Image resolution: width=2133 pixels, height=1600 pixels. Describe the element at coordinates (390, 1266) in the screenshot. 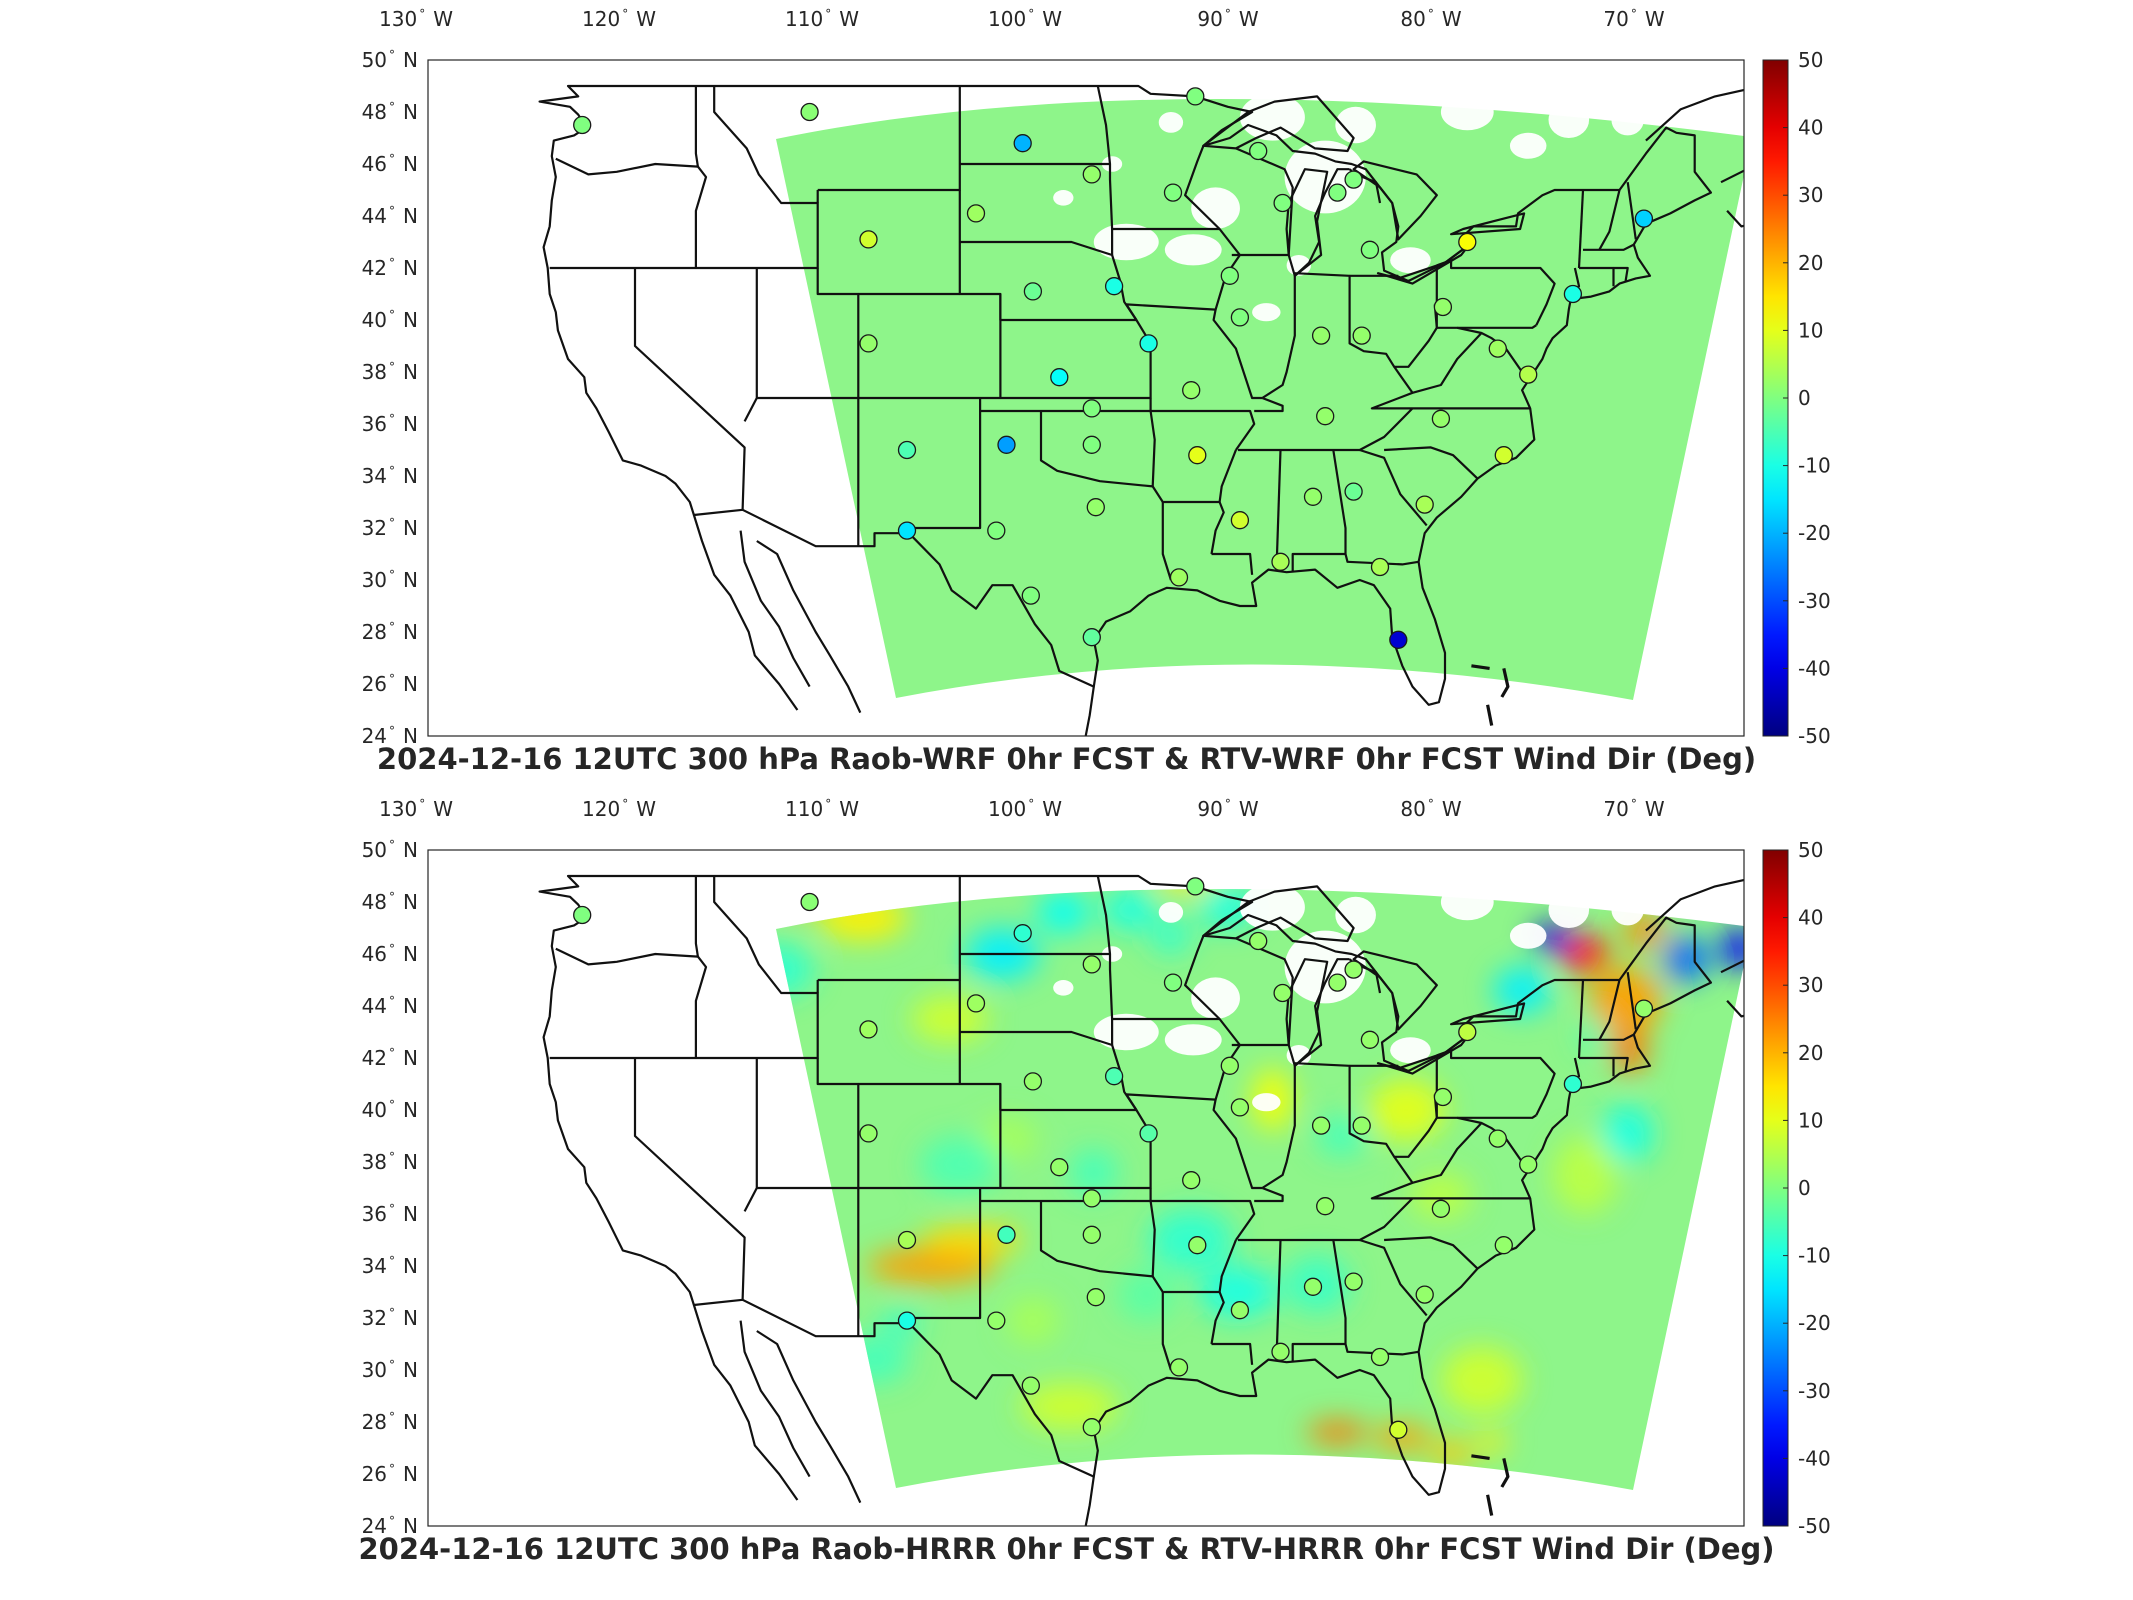

I see `lat-tick-label: 34 ° N` at that location.